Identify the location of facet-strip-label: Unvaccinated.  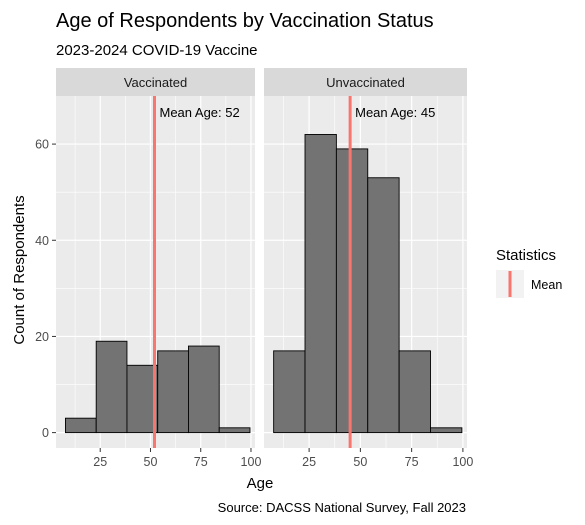
(365, 82).